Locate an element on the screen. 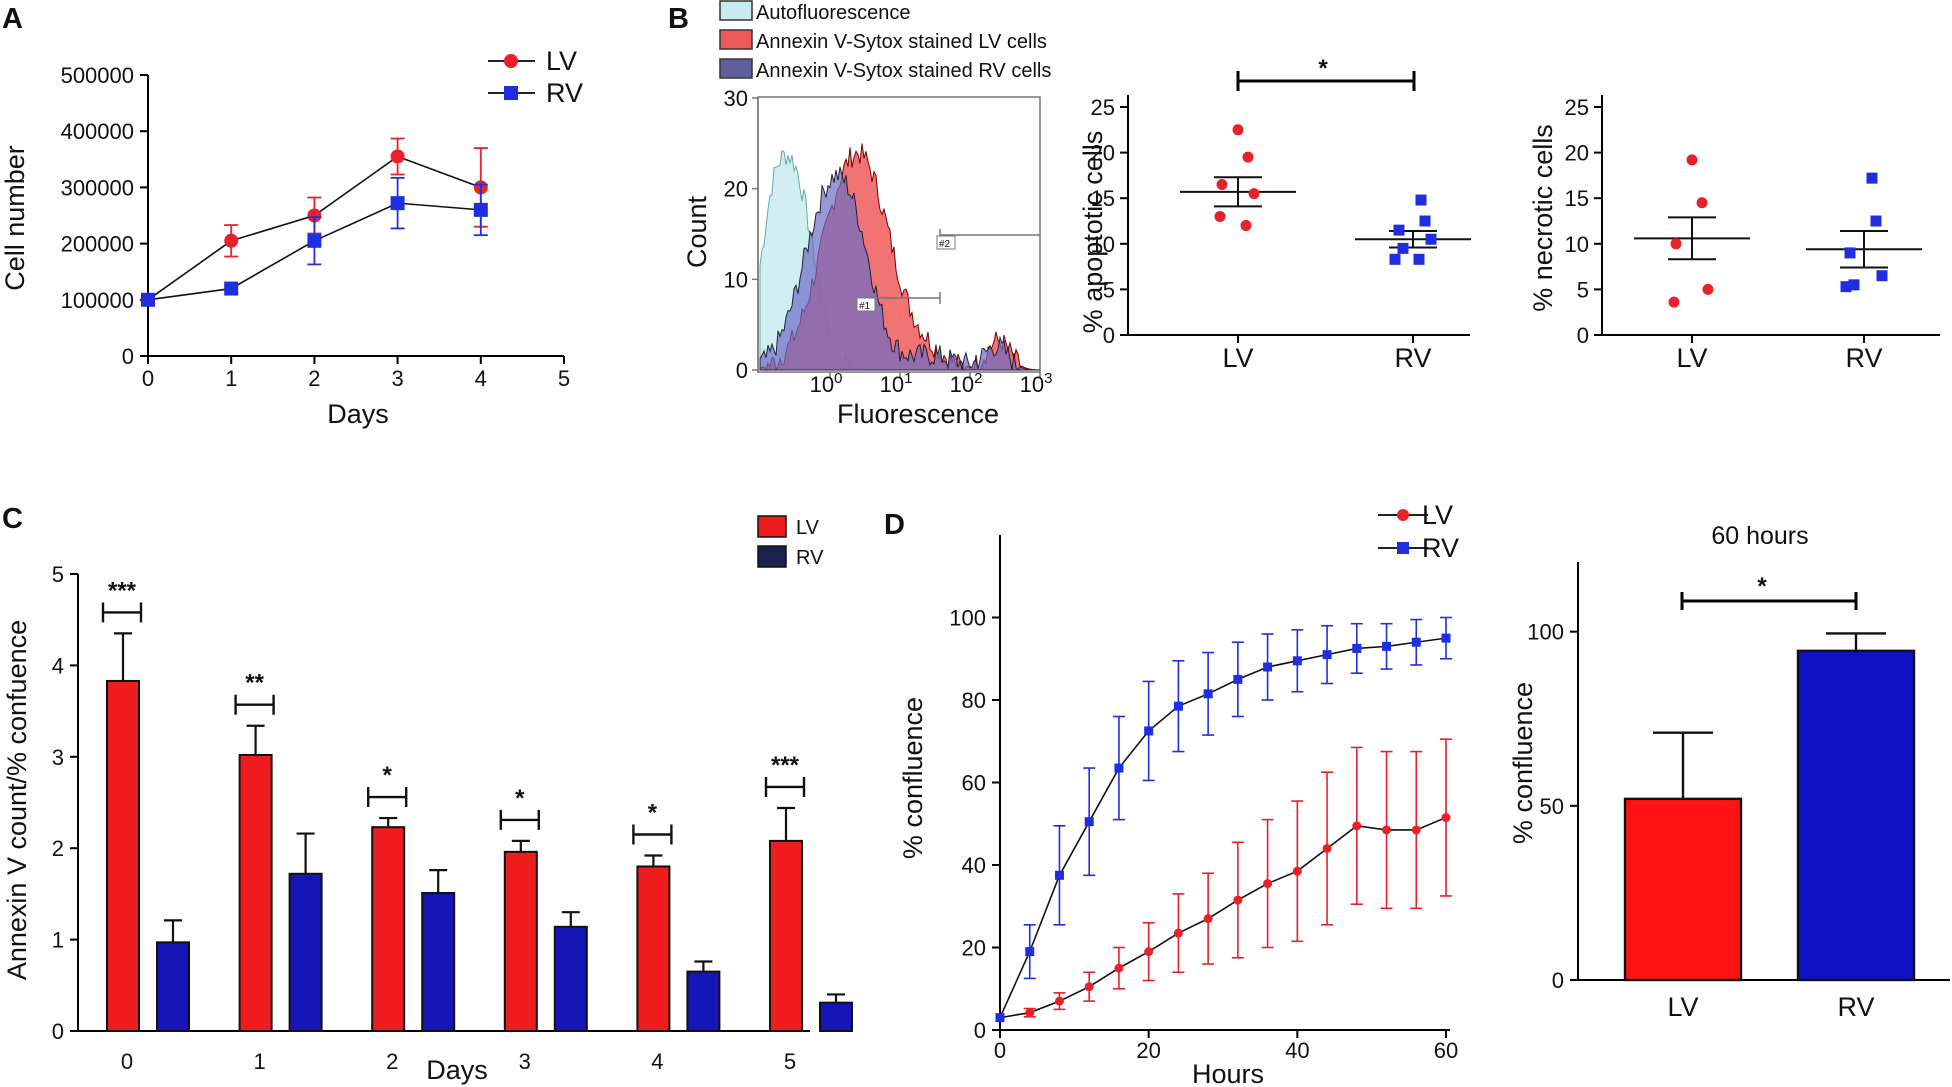  d-bar-sig-label: * is located at coordinates (1762, 586).